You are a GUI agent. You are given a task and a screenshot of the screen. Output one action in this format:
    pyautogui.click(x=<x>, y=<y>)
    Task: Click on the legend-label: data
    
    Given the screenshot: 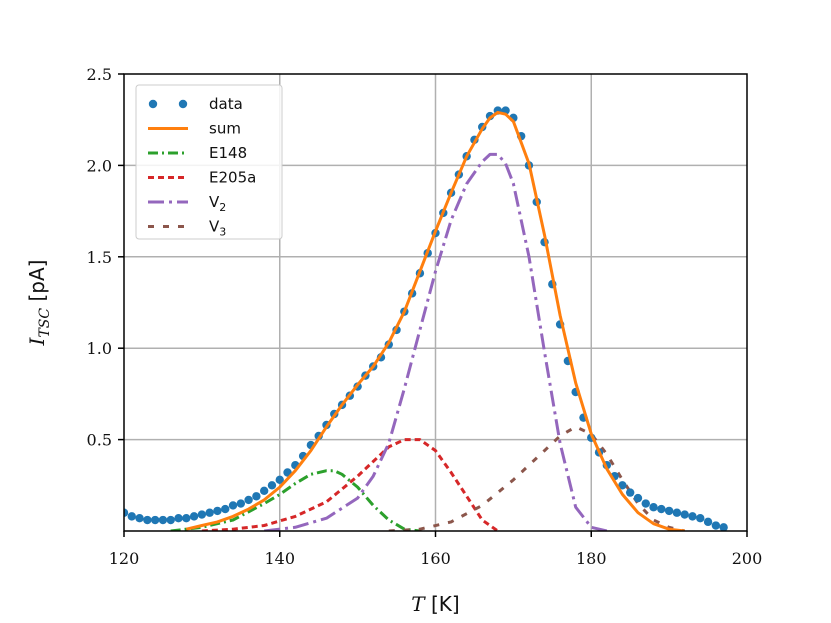 What is the action you would take?
    pyautogui.click(x=226, y=104)
    